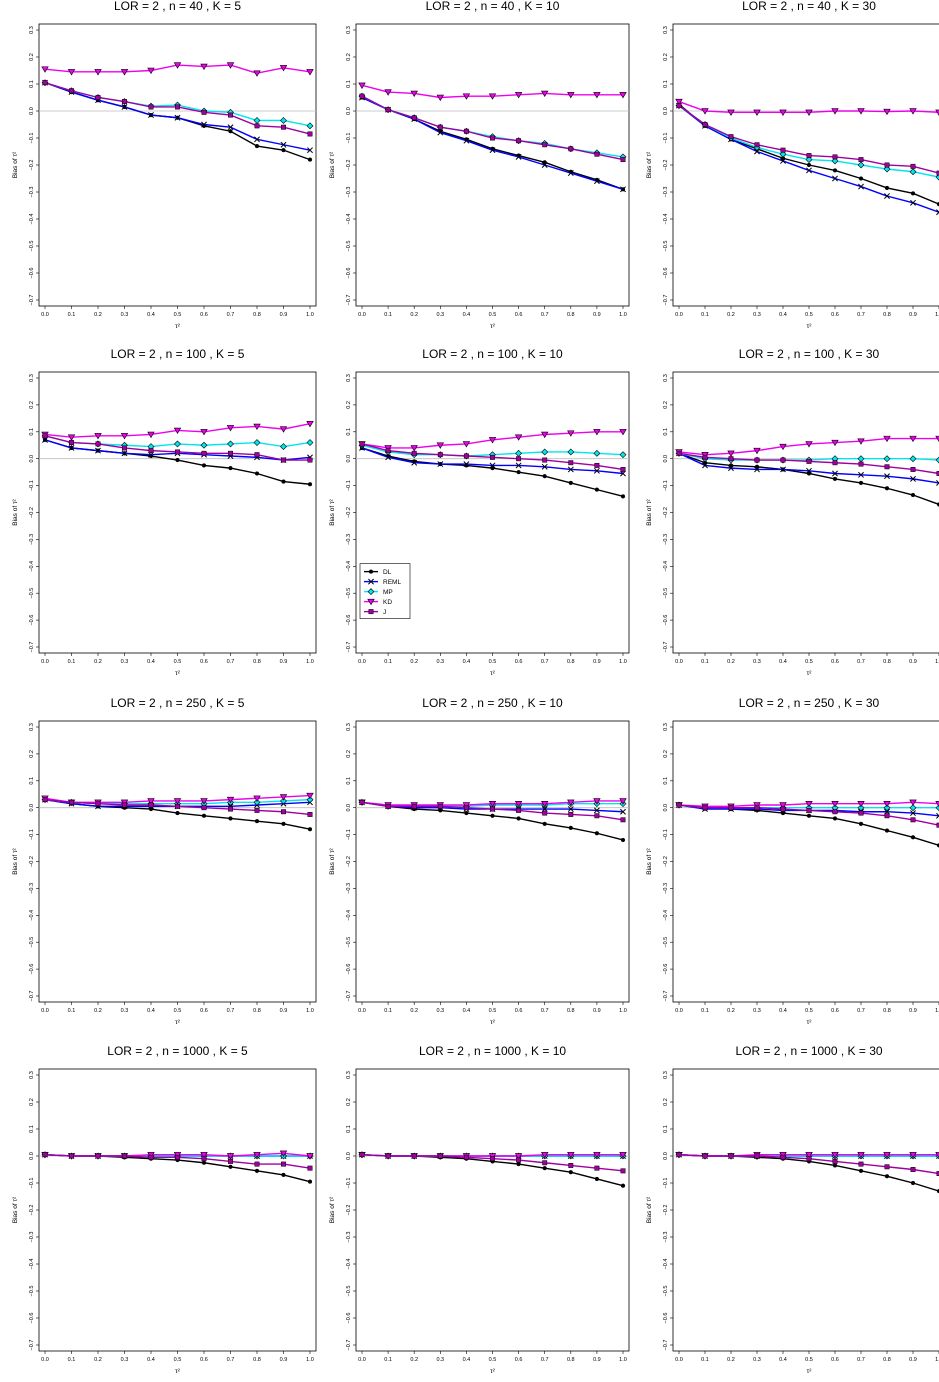 The width and height of the screenshot is (939, 1382). What do you see at coordinates (177, 448) in the screenshot?
I see `series-line-j` at bounding box center [177, 448].